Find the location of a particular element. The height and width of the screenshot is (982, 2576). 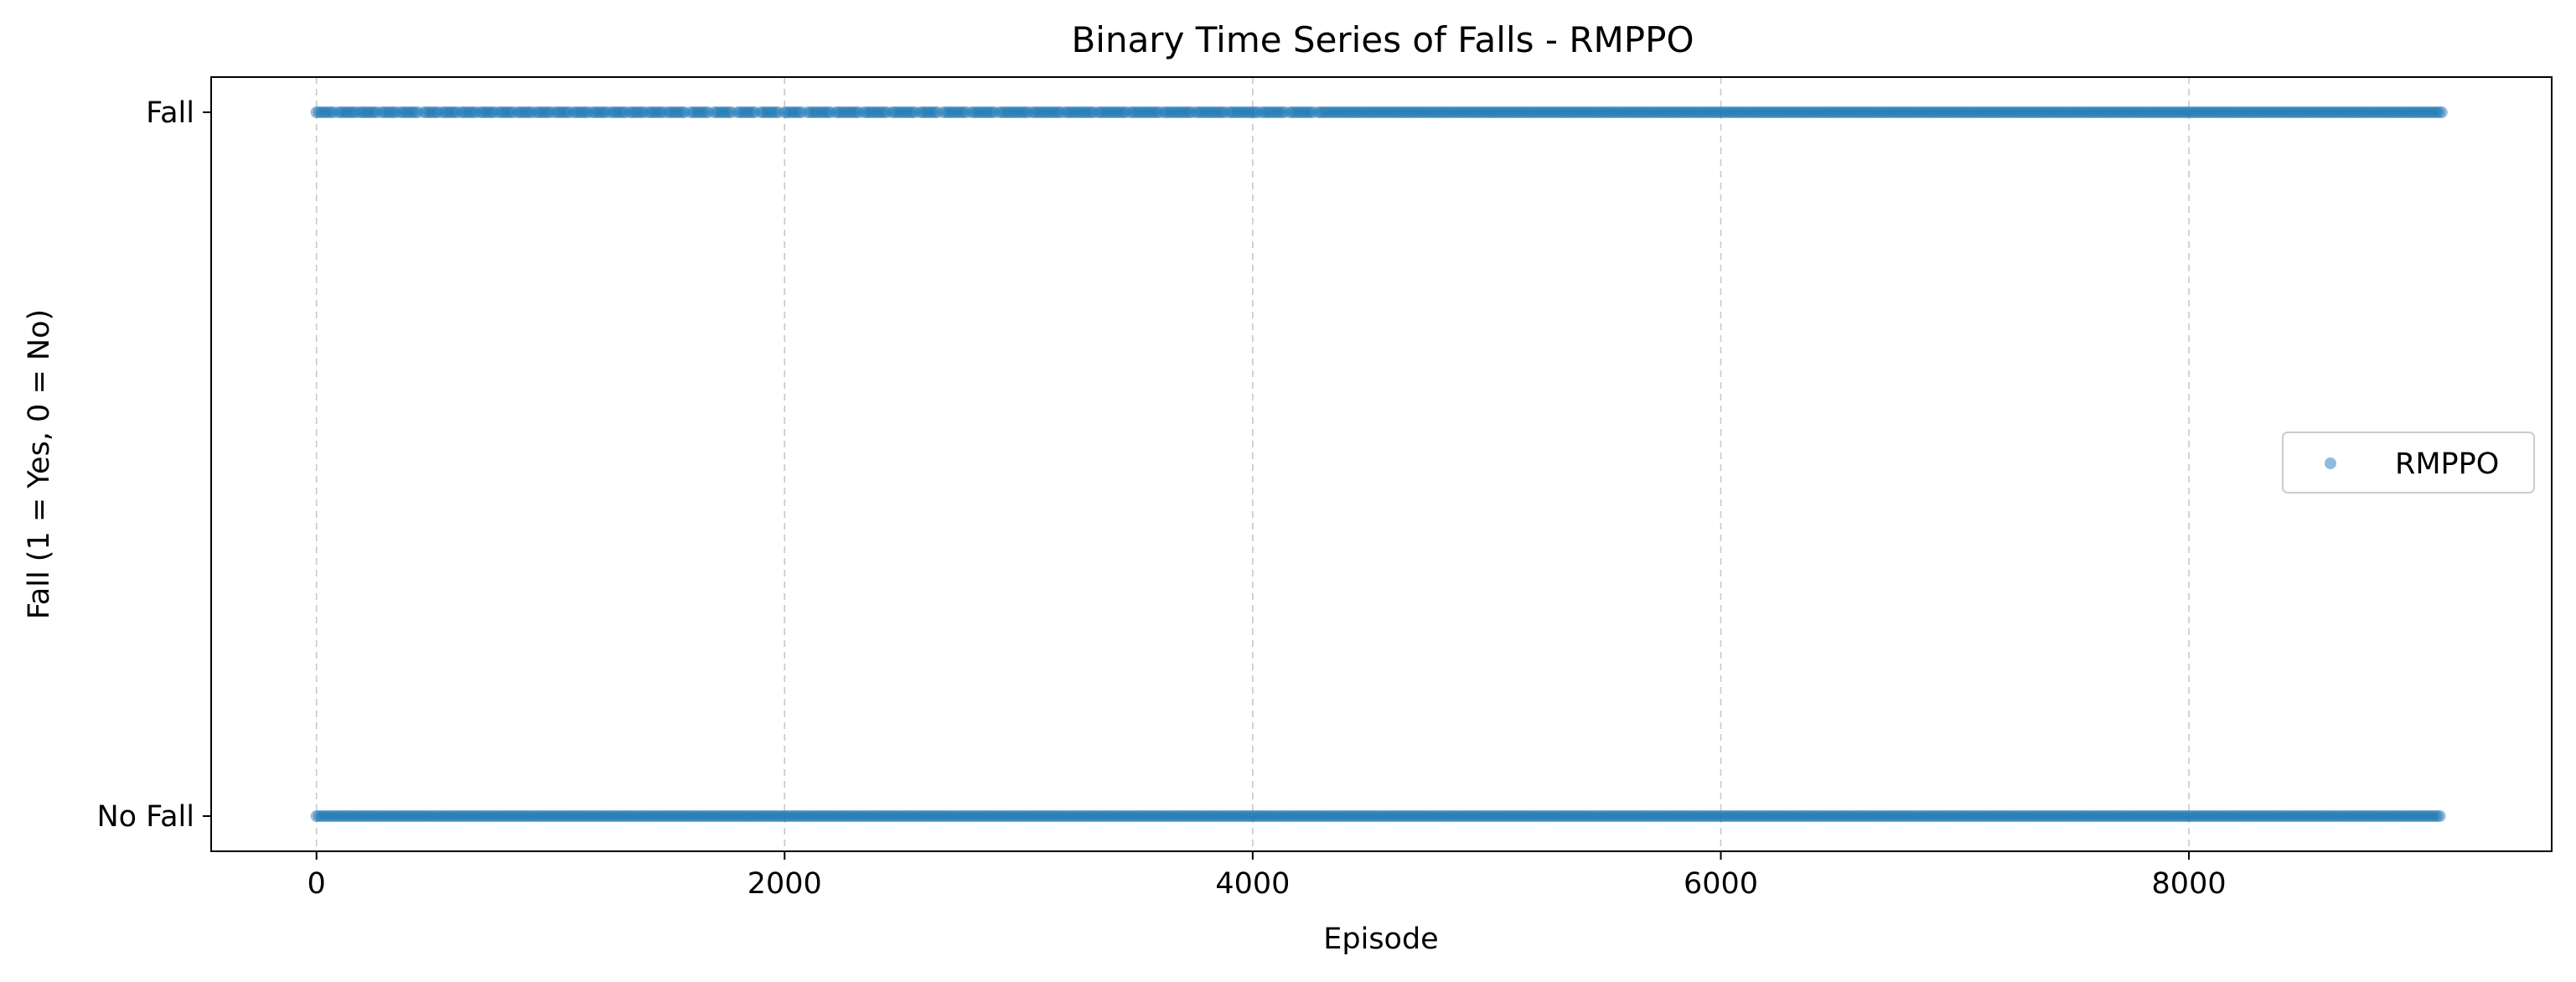

x-tick-label-6000: 6000 is located at coordinates (1721, 884).